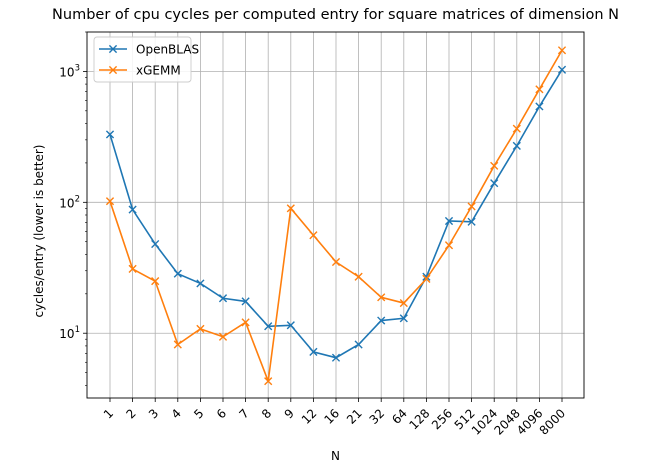  I want to click on y-tick-label: 10², so click(69, 202).